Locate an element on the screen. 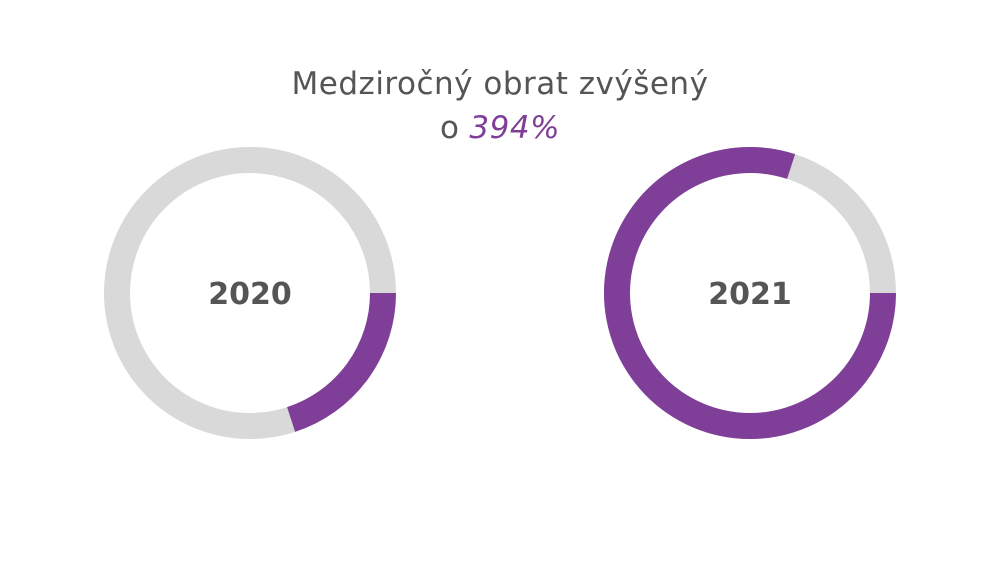  title-prefix: o is located at coordinates (449, 128).